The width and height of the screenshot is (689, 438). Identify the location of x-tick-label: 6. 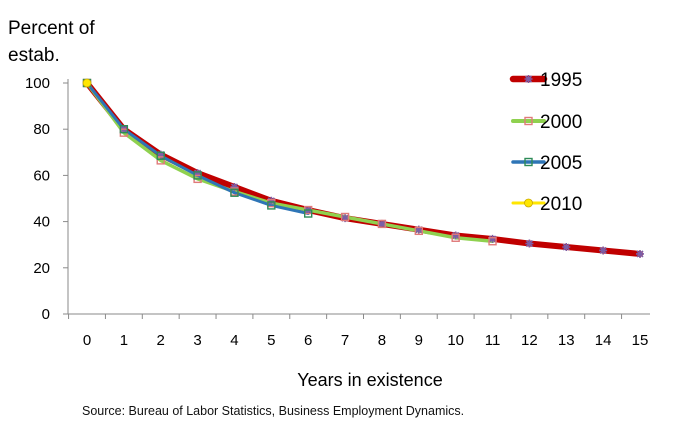
(308, 340).